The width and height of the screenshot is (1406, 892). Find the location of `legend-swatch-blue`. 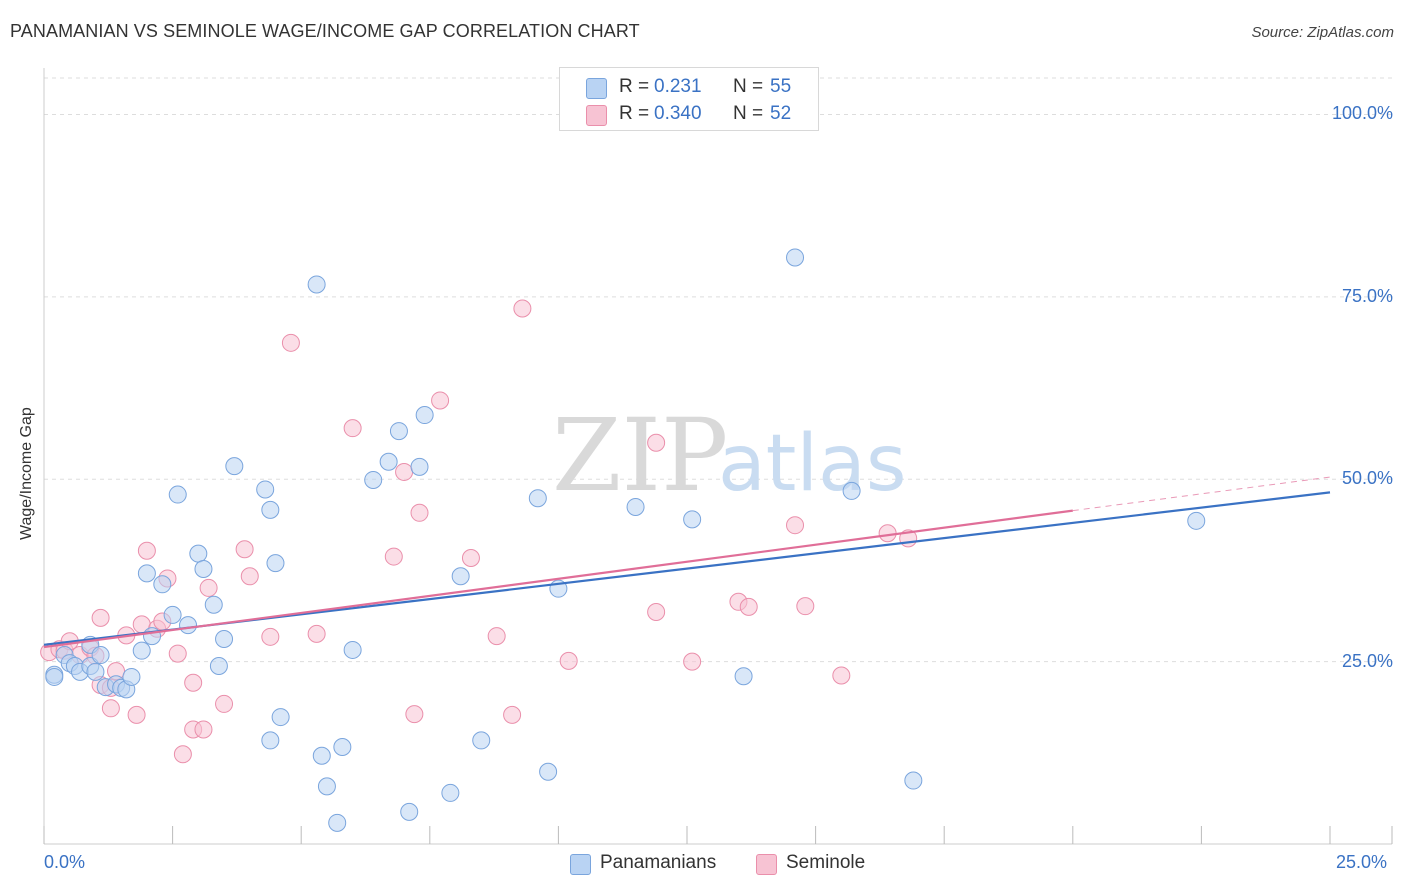

legend-swatch-blue is located at coordinates (596, 88).